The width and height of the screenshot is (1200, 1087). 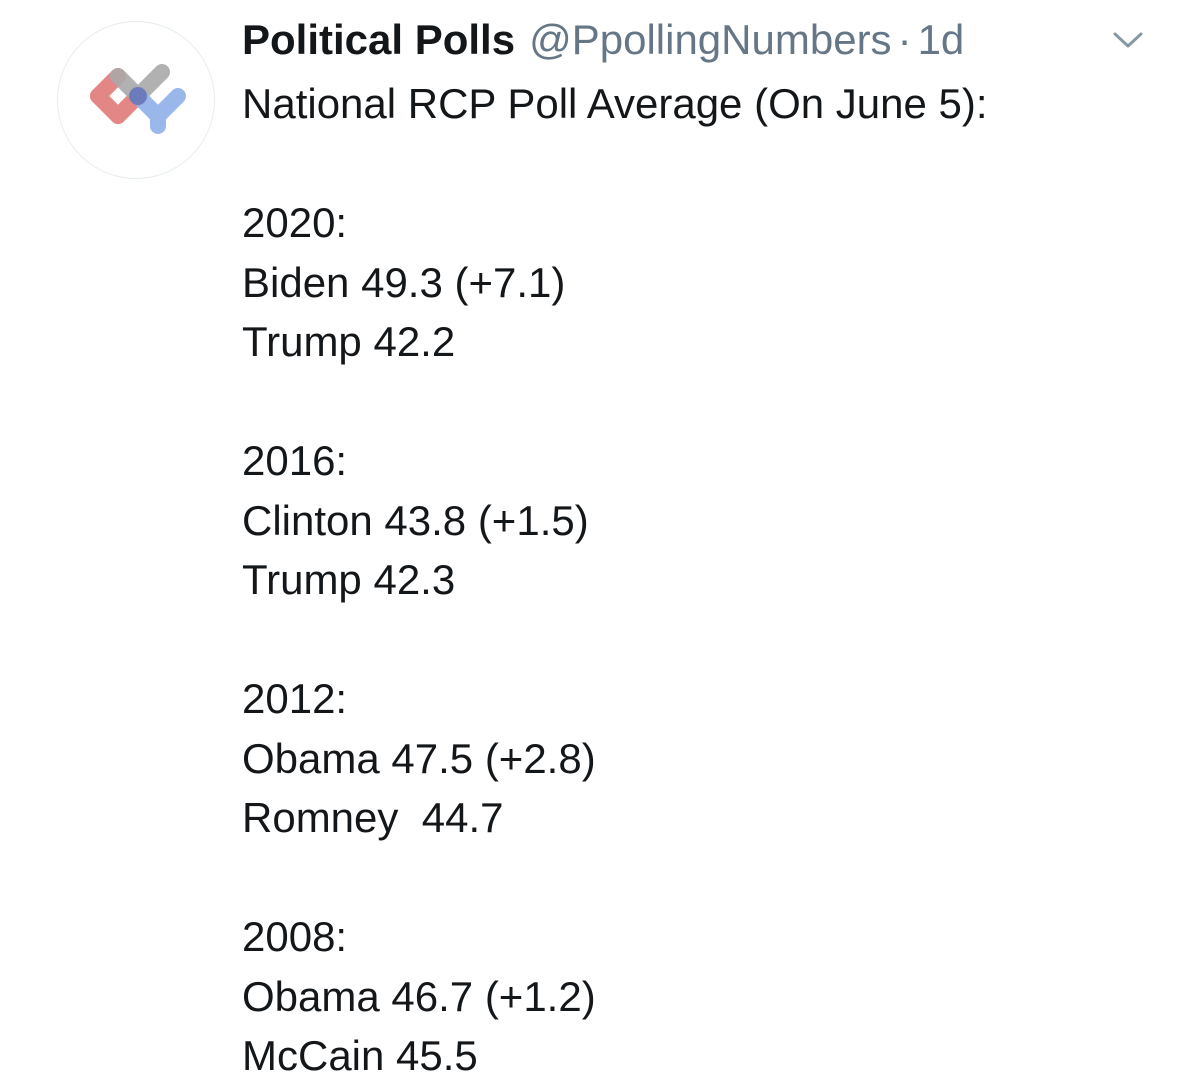 What do you see at coordinates (373, 817) in the screenshot?
I see `poll-result-line: Romney 44.7` at bounding box center [373, 817].